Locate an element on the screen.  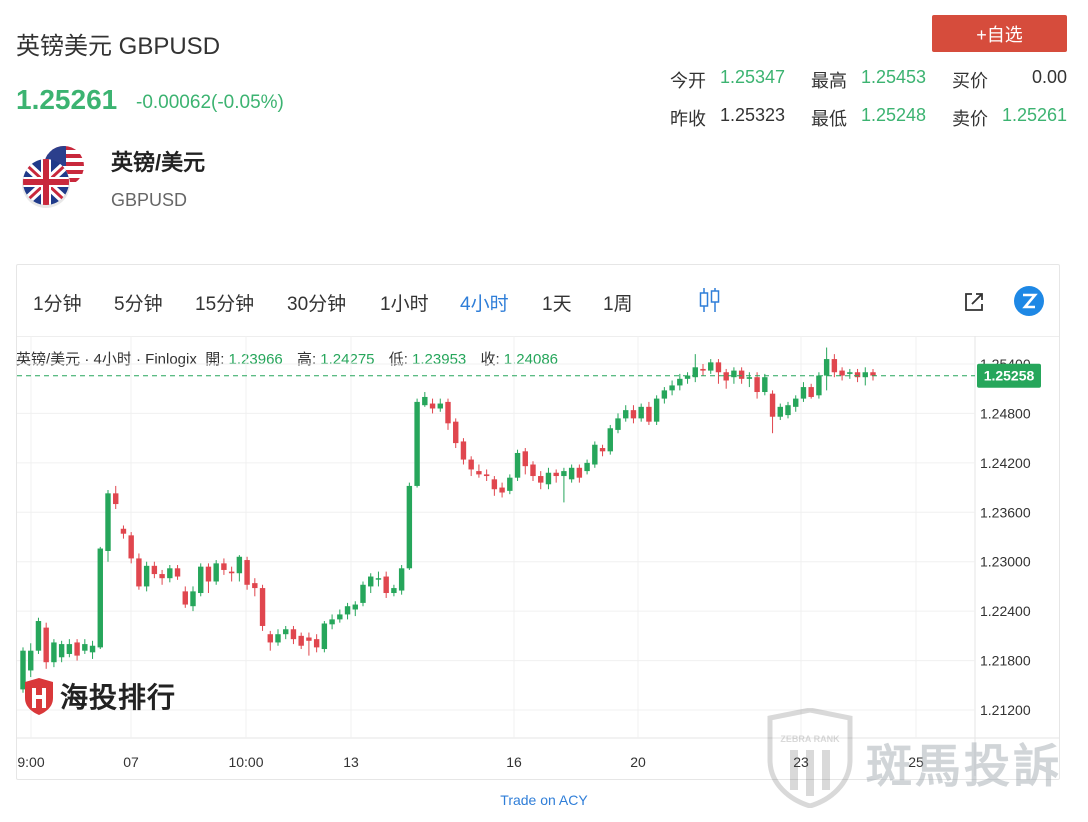
page-title: 英镑美元 GBPUSD is located at coordinates (118, 46).